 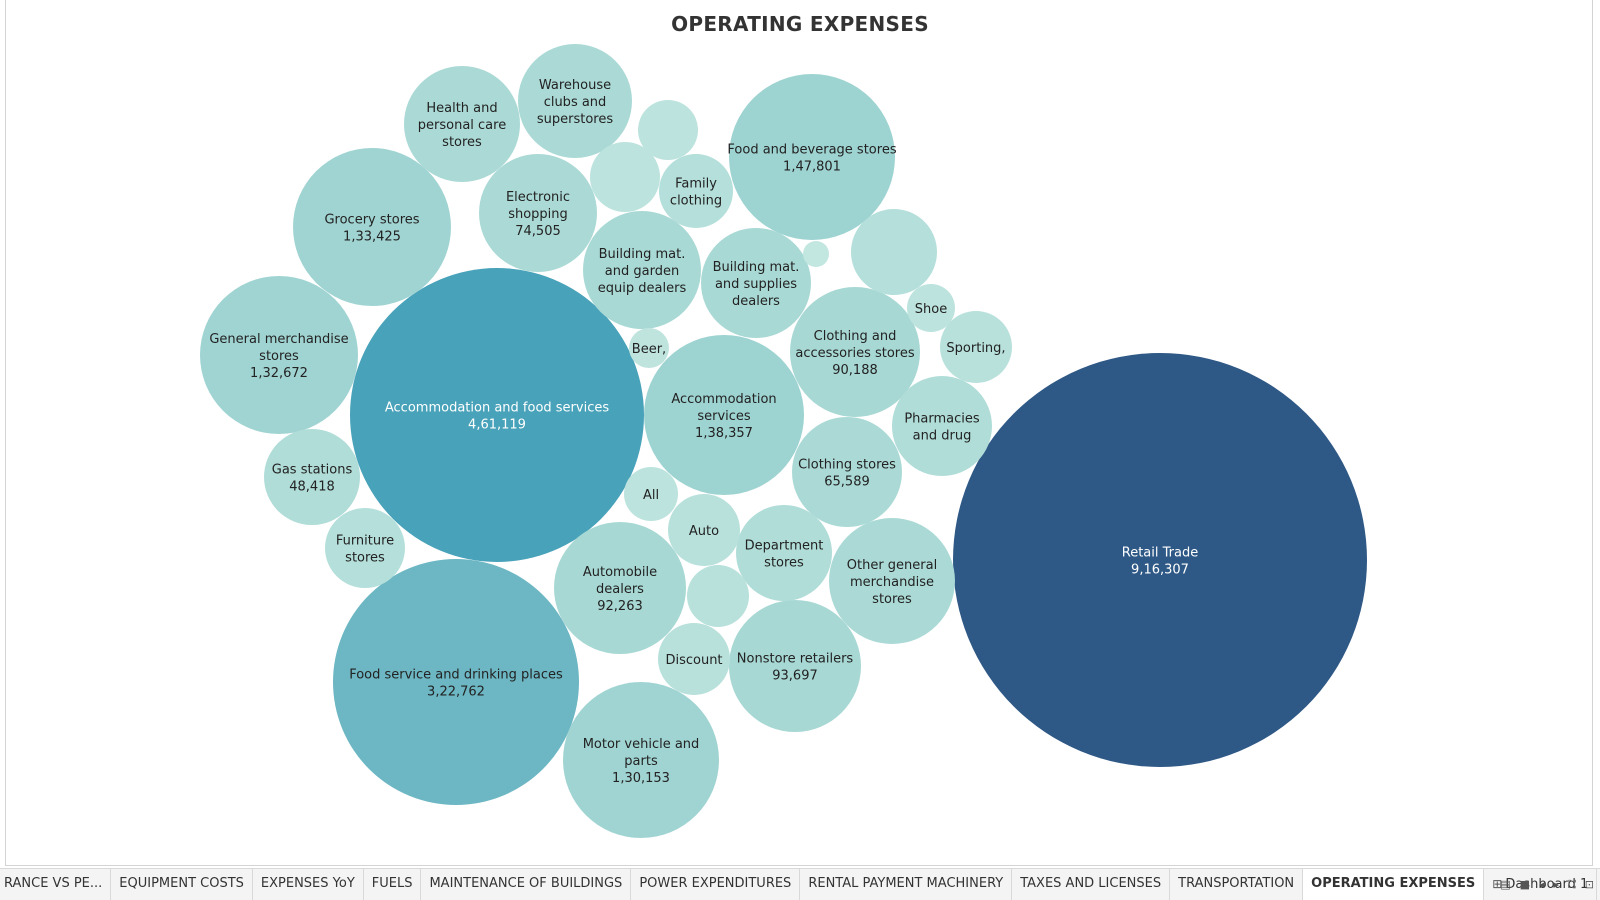 What do you see at coordinates (182, 884) in the screenshot?
I see `tab-equipment-costs: EQUIPMENT COSTS` at bounding box center [182, 884].